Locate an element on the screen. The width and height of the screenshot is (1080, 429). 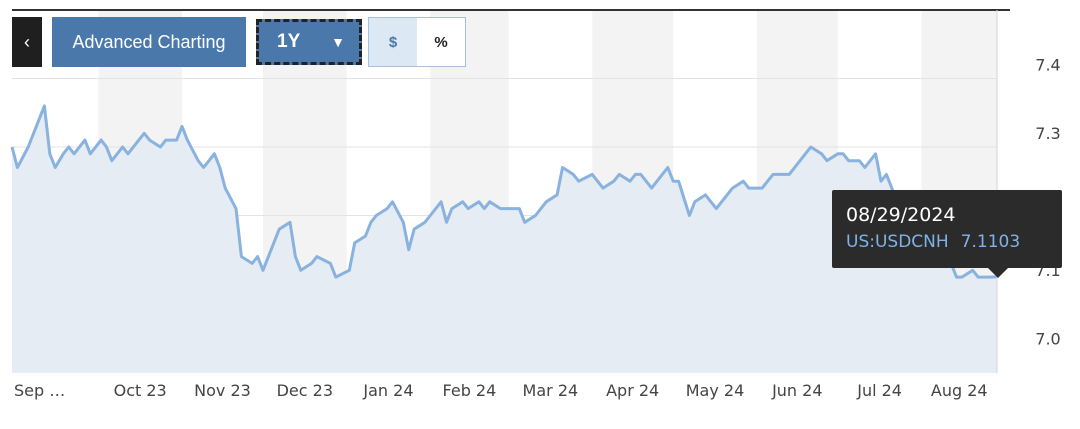
x-tick-label: Dec 23 is located at coordinates (305, 390).